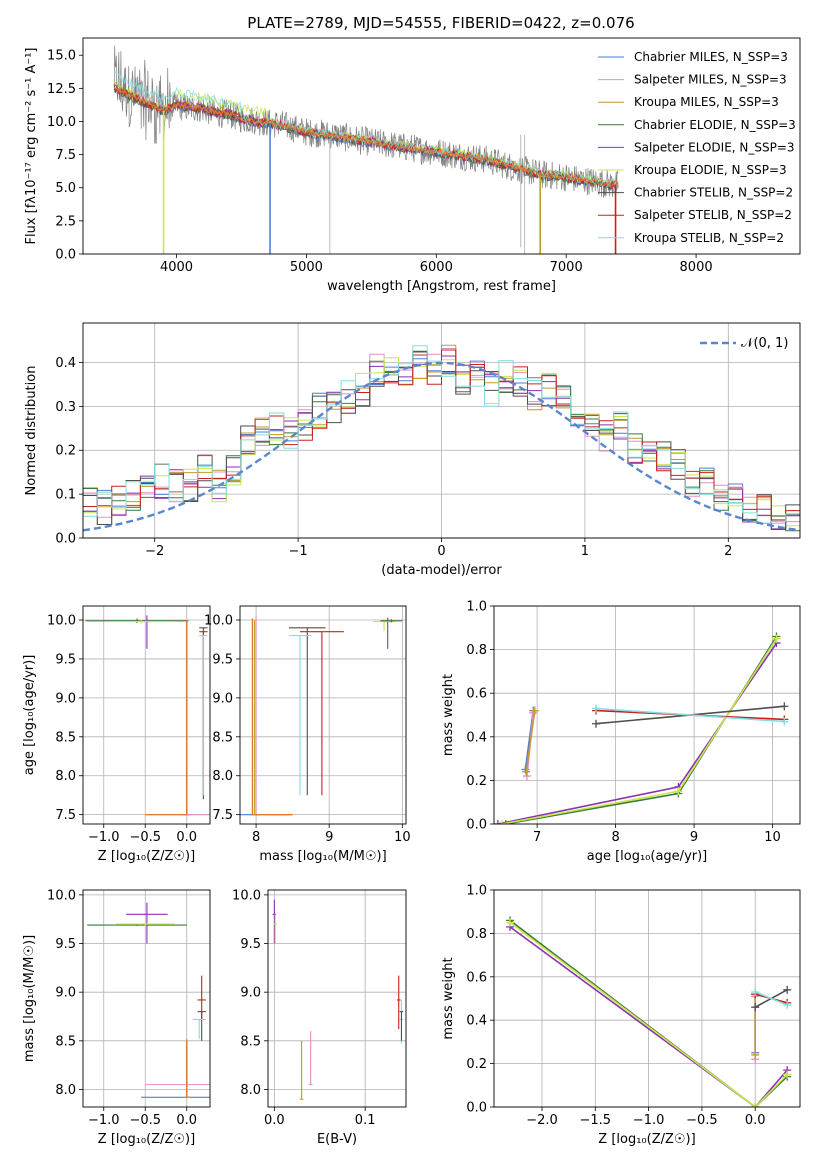  What do you see at coordinates (29, 715) in the screenshot?
I see `y-axis-label: age [log₁₀(age/yr)]` at bounding box center [29, 715].